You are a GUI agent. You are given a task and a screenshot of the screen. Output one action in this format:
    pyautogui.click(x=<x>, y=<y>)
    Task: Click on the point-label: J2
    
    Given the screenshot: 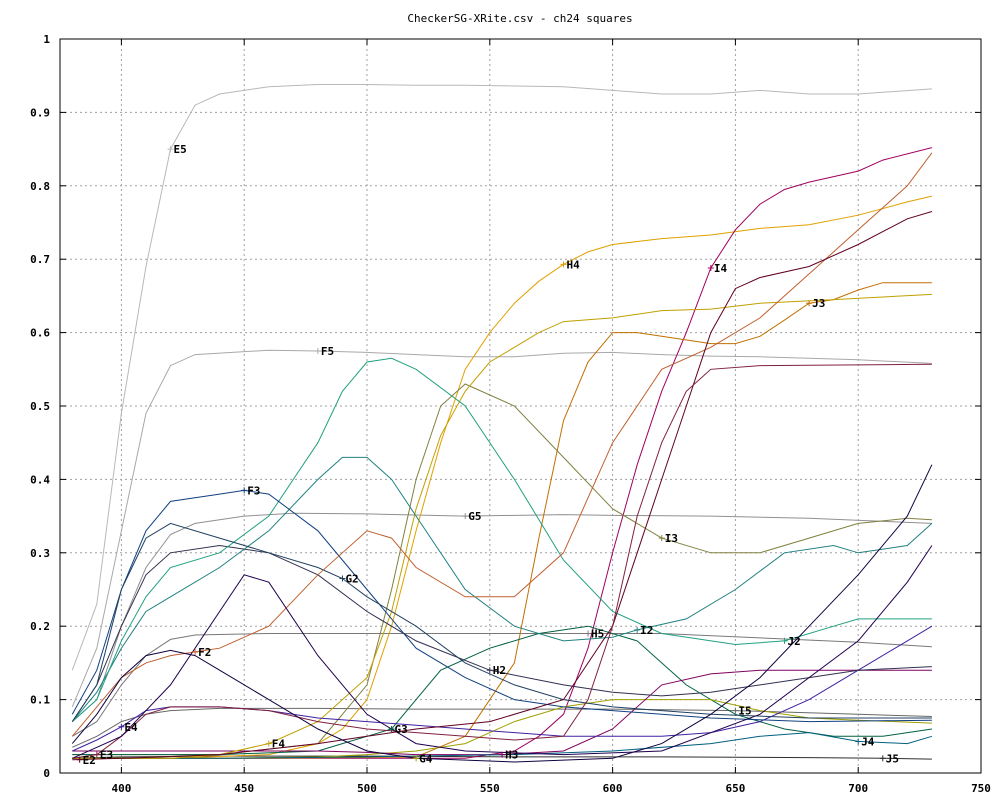 What is the action you would take?
    pyautogui.click(x=794, y=641)
    